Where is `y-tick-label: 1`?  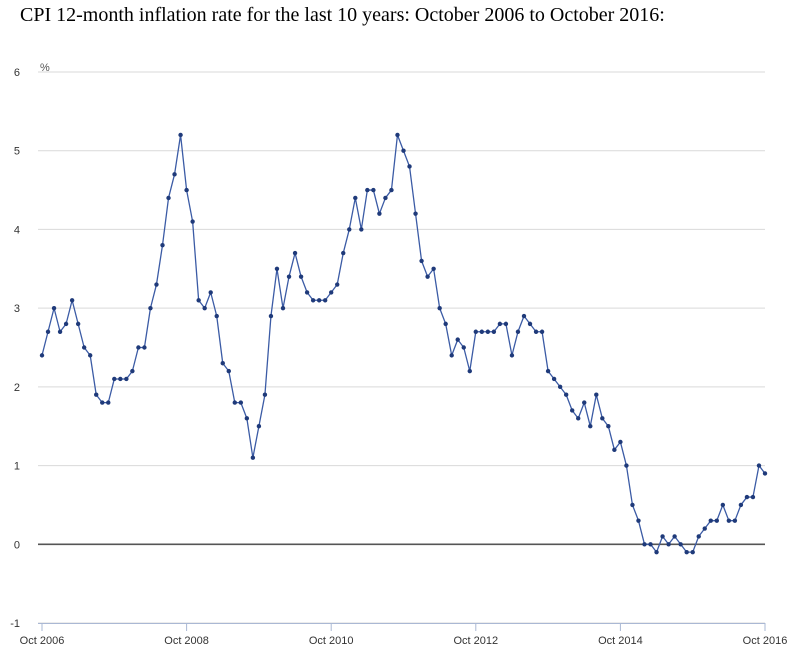 y-tick-label: 1 is located at coordinates (17, 467).